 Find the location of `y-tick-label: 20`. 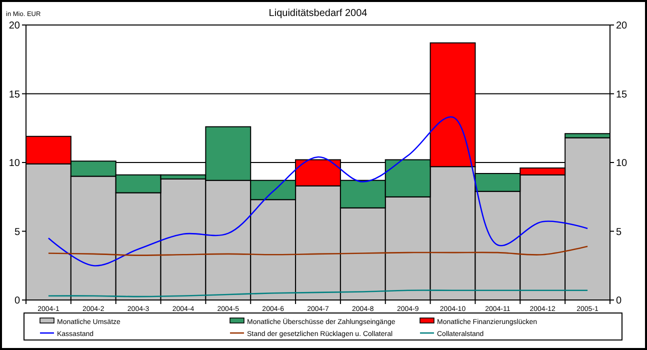

y-tick-label: 20 is located at coordinates (14, 26).